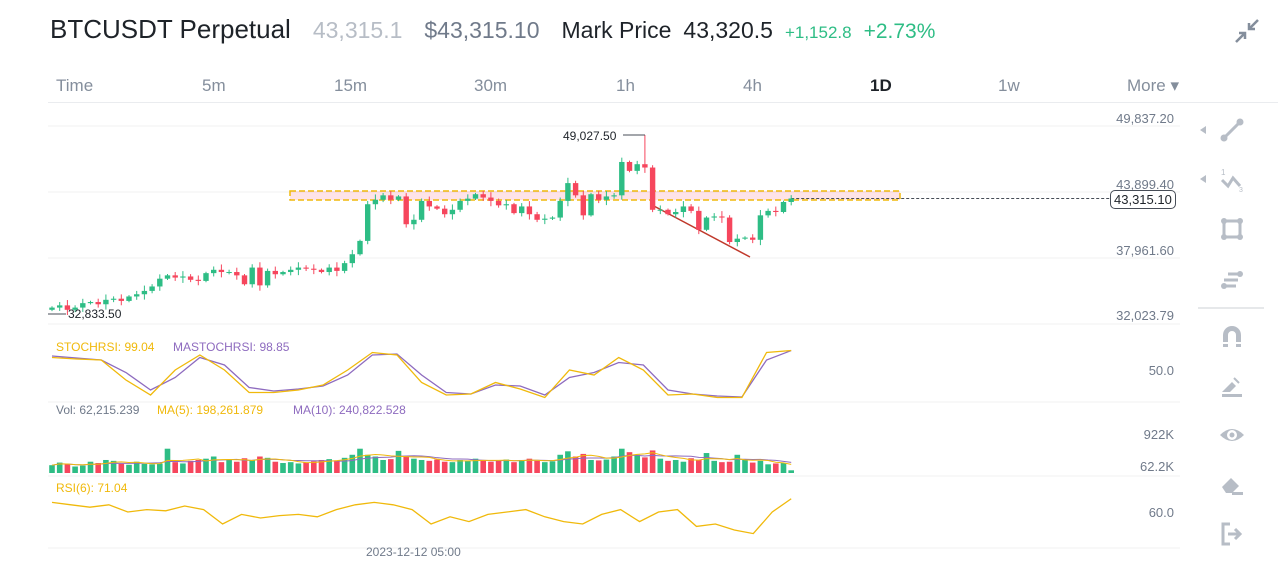  Describe the element at coordinates (625, 85) in the screenshot. I see `tab-1h: 1h` at that location.